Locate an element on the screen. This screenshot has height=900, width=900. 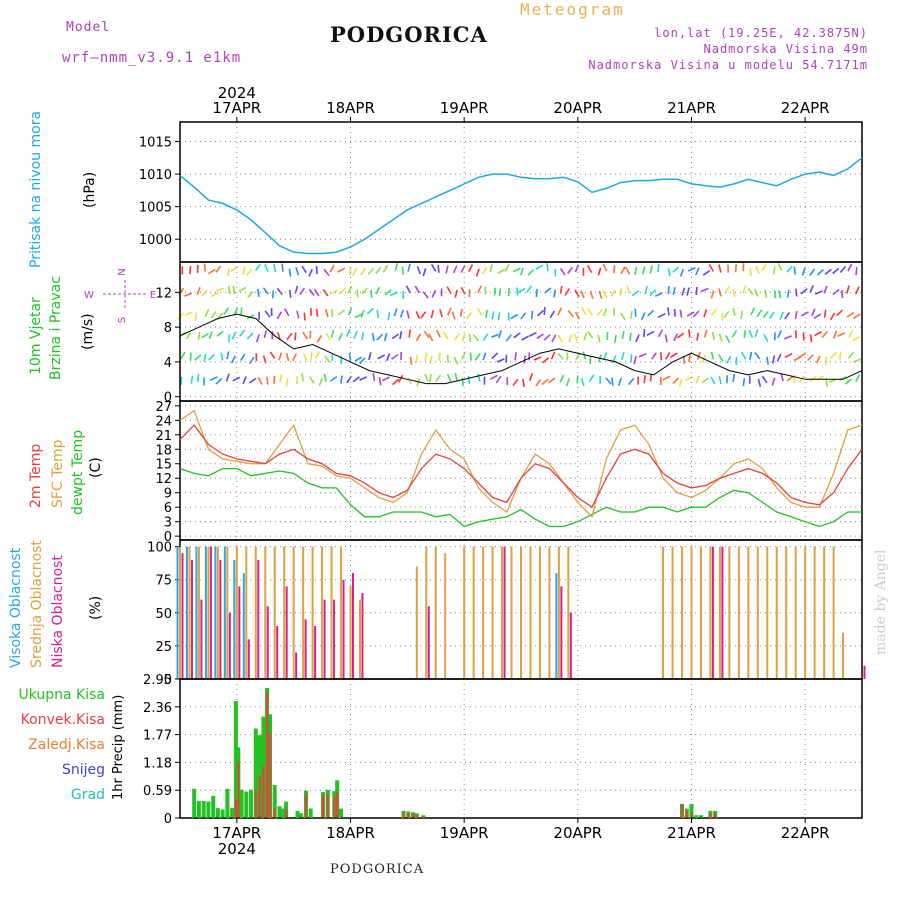
wind-panel: 0 4 8 12 is located at coordinates (509, 333).